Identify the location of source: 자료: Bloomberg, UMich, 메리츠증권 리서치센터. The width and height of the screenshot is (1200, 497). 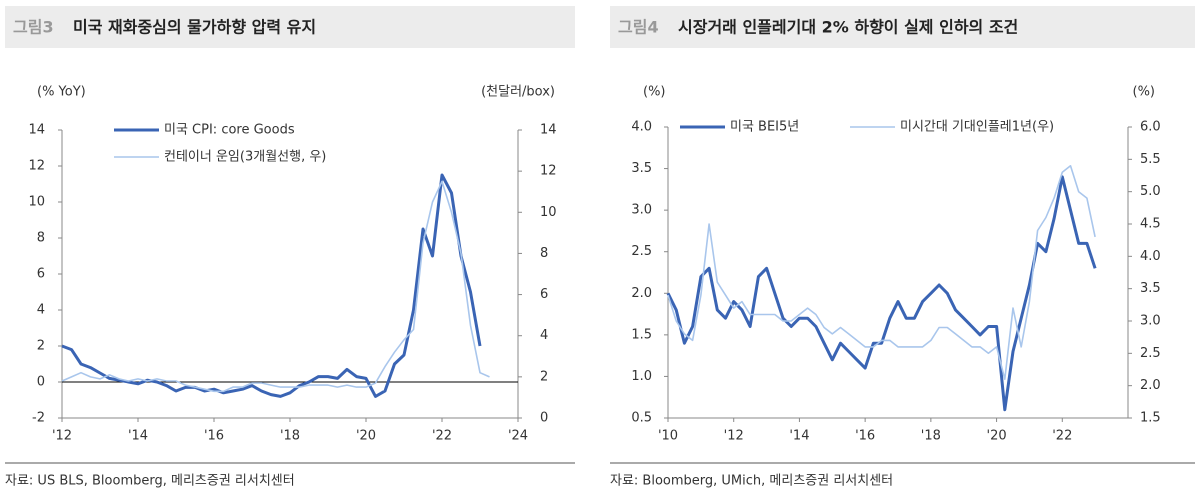
(751, 481).